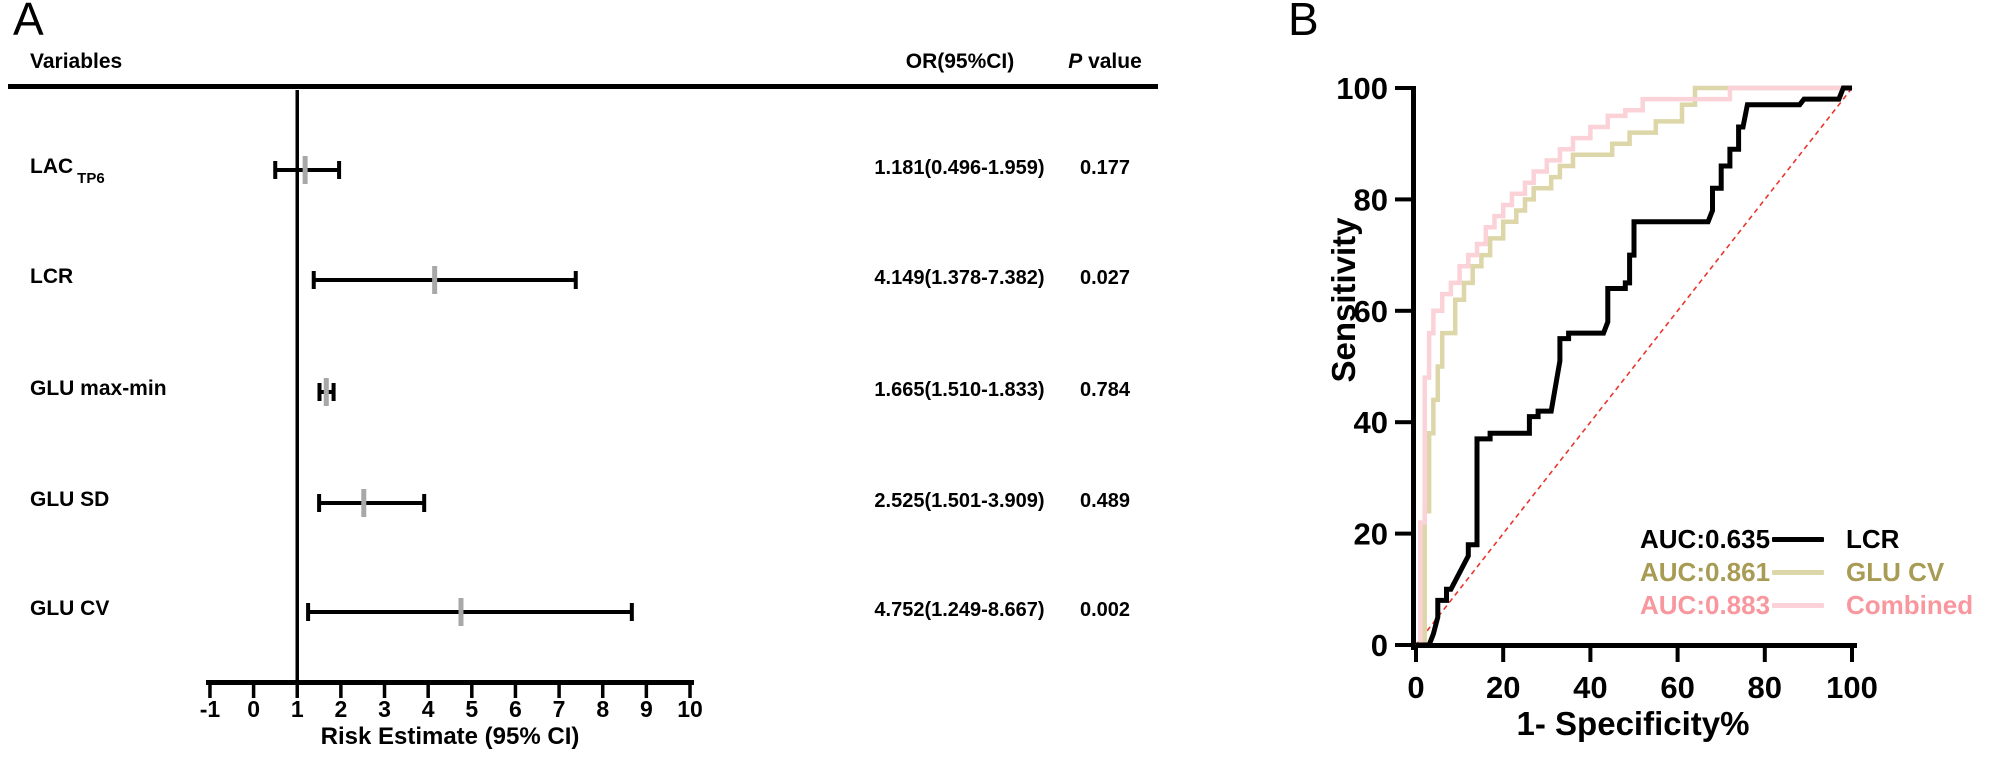 The image size is (2008, 762). What do you see at coordinates (690, 709) in the screenshot?
I see `forest-x-tick-label: 10` at bounding box center [690, 709].